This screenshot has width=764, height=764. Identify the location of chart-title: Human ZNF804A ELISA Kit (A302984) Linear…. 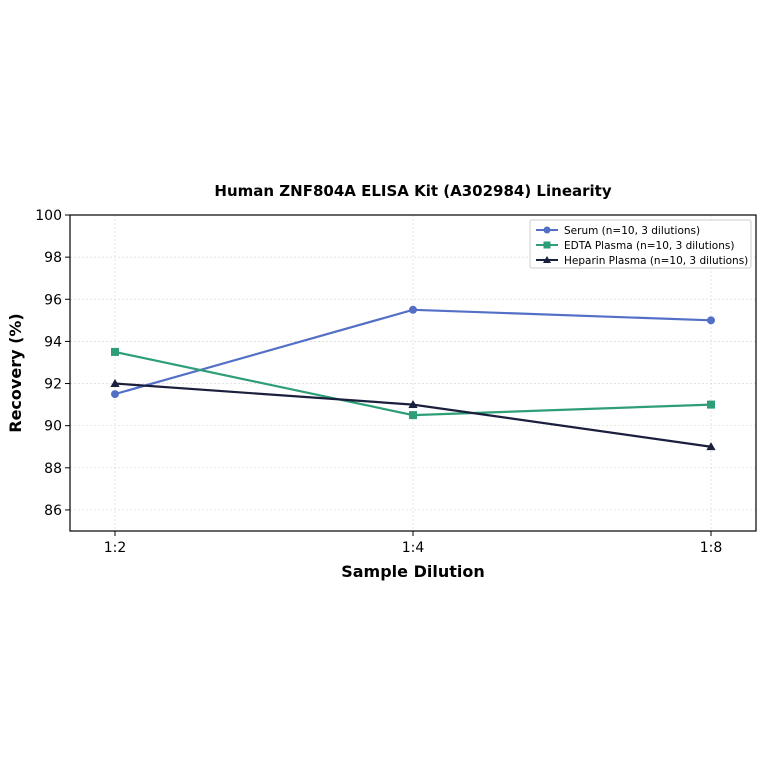
(412, 191).